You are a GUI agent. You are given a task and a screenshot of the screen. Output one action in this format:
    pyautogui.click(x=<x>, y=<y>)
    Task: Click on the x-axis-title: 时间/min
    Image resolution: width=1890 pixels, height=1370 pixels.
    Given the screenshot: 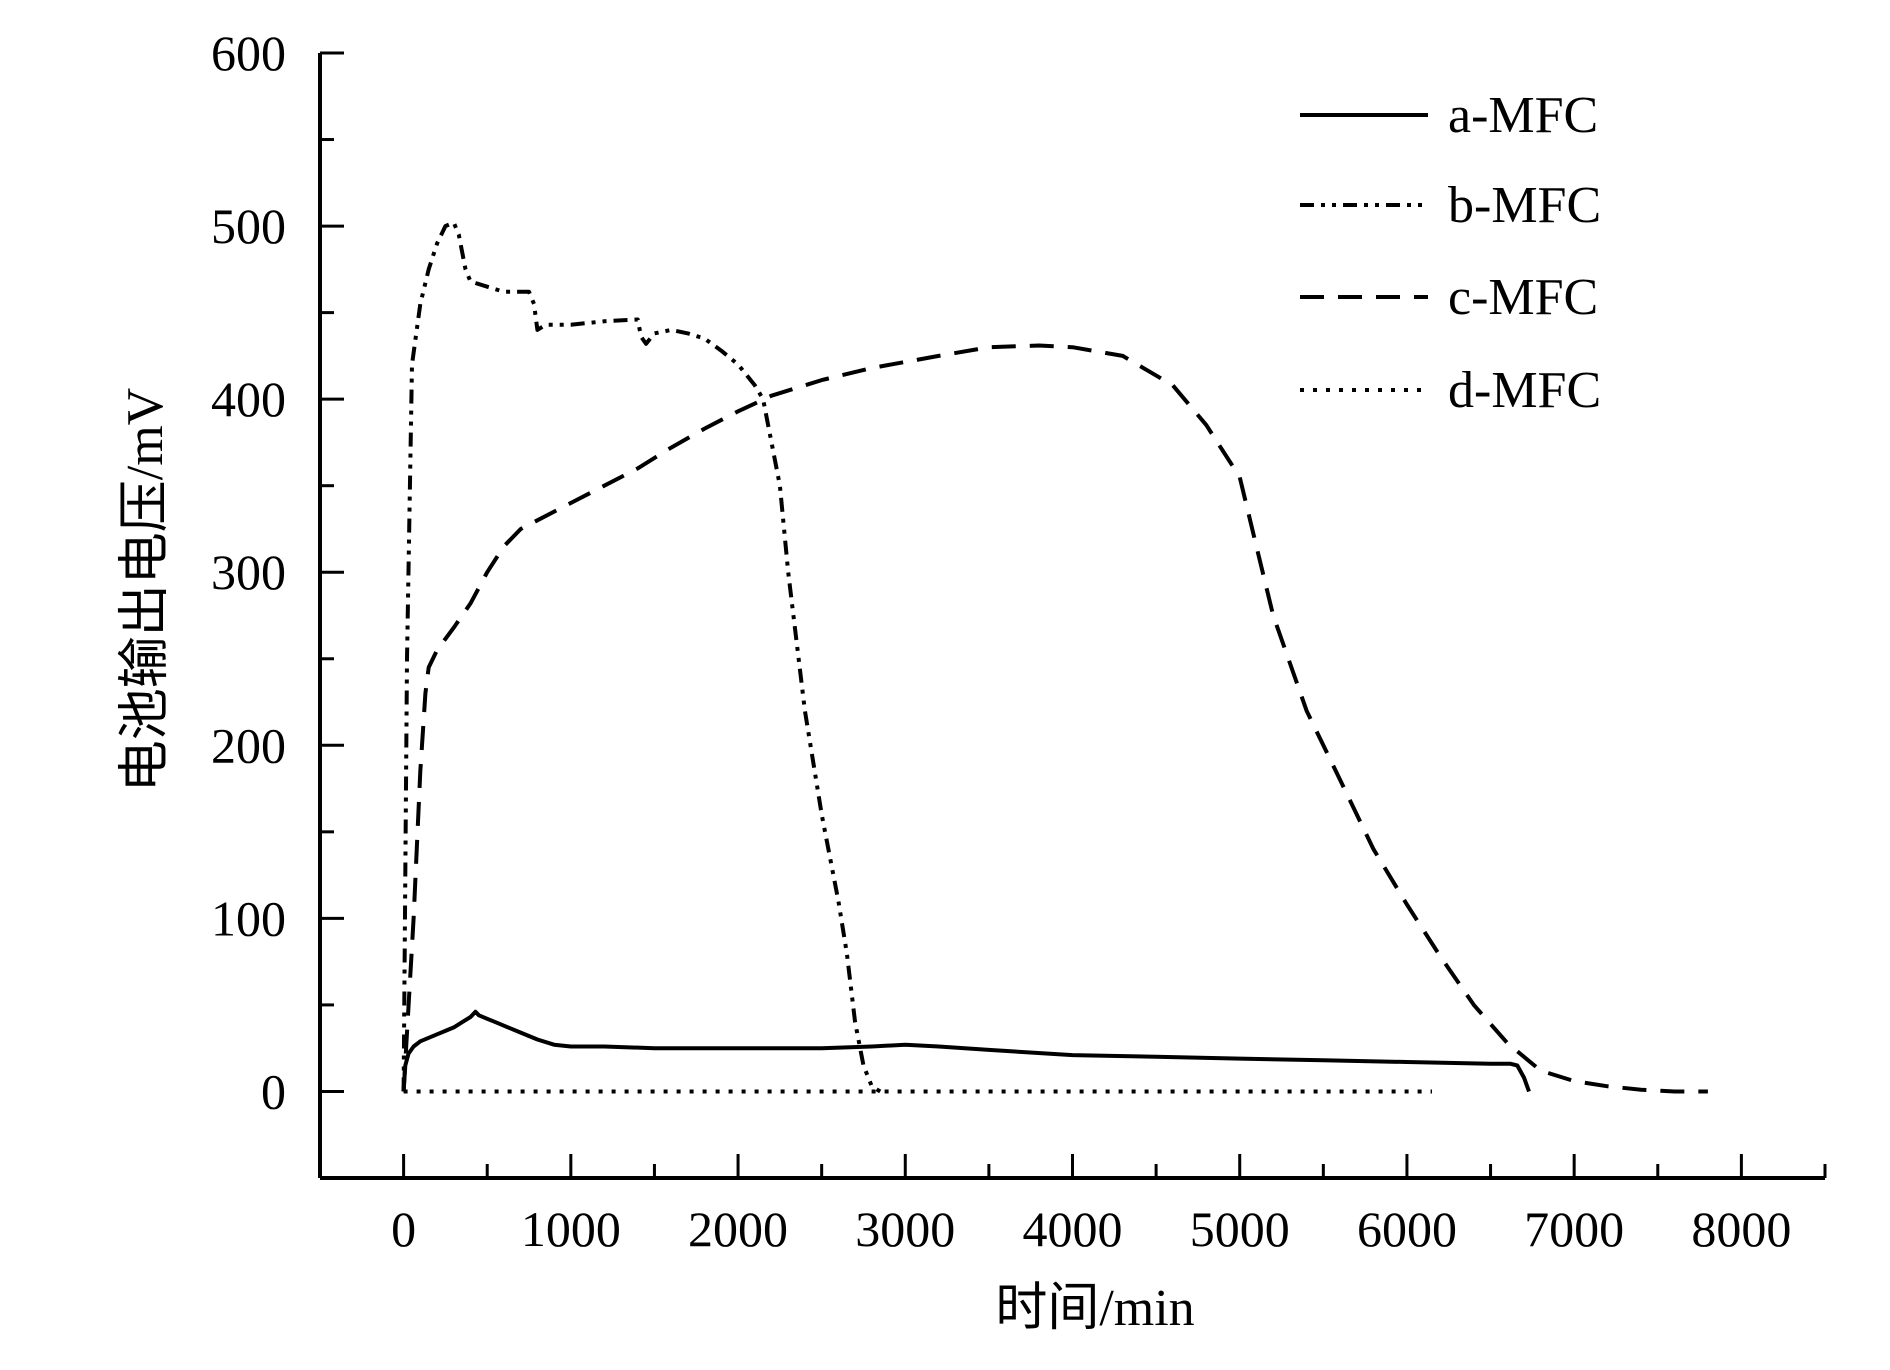 What is the action you would take?
    pyautogui.click(x=1094, y=1308)
    